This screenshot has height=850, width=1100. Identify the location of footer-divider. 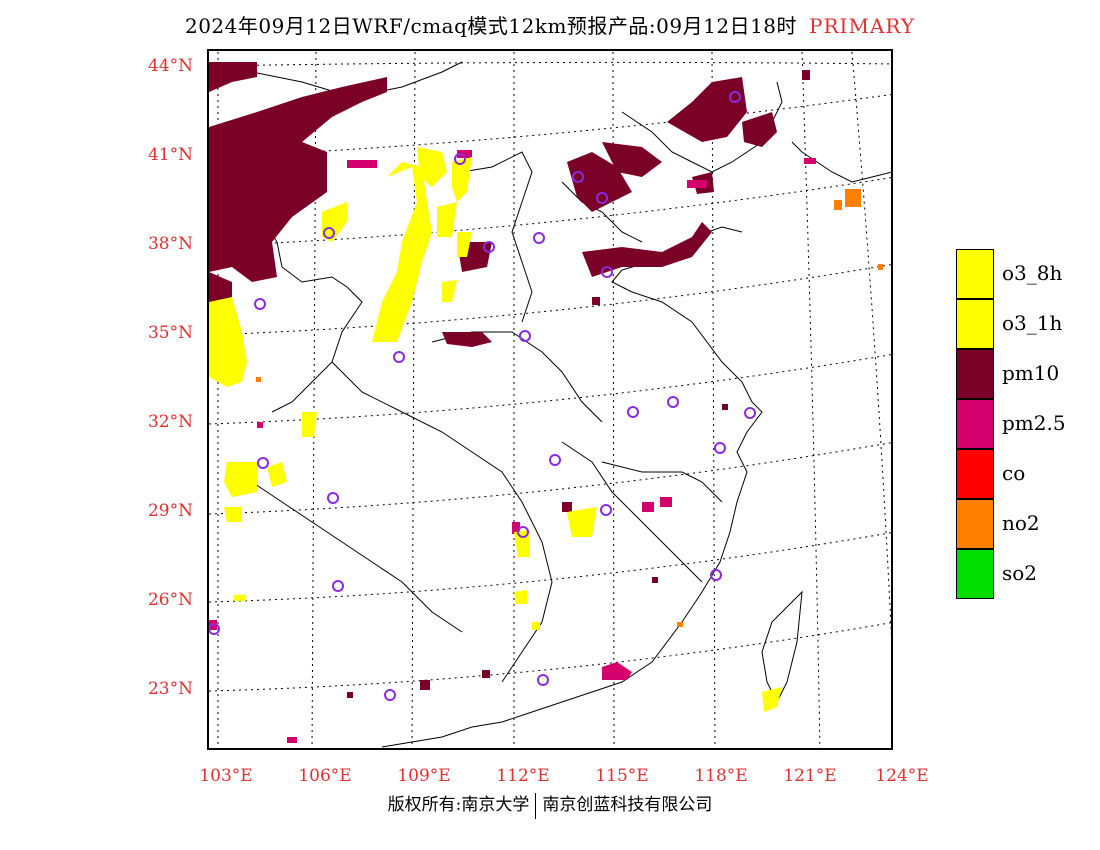
(536, 805).